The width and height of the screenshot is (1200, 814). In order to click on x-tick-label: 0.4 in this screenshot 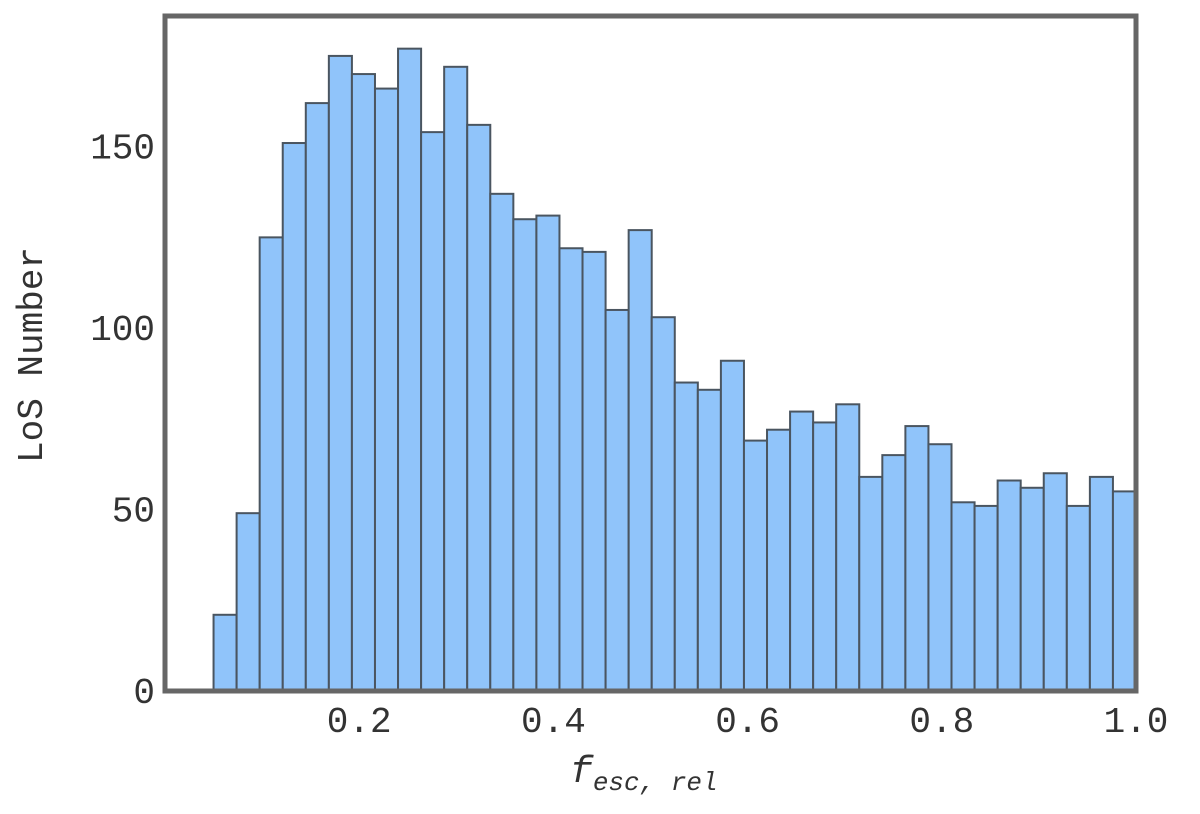, I will do `click(553, 722)`.